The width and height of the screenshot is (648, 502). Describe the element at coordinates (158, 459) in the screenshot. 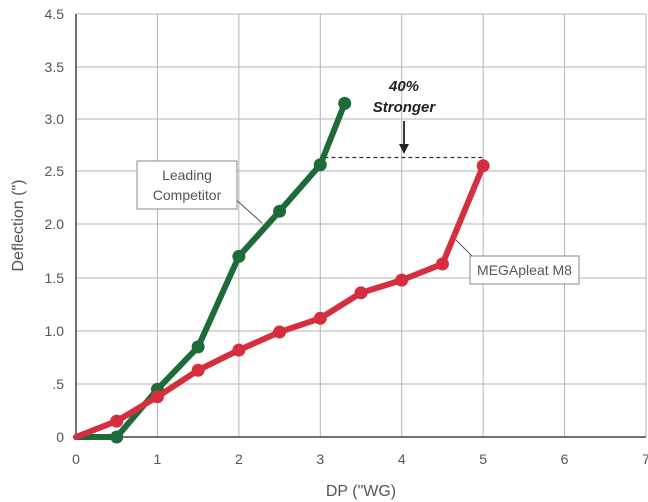

I see `x-tick-label: 1` at that location.